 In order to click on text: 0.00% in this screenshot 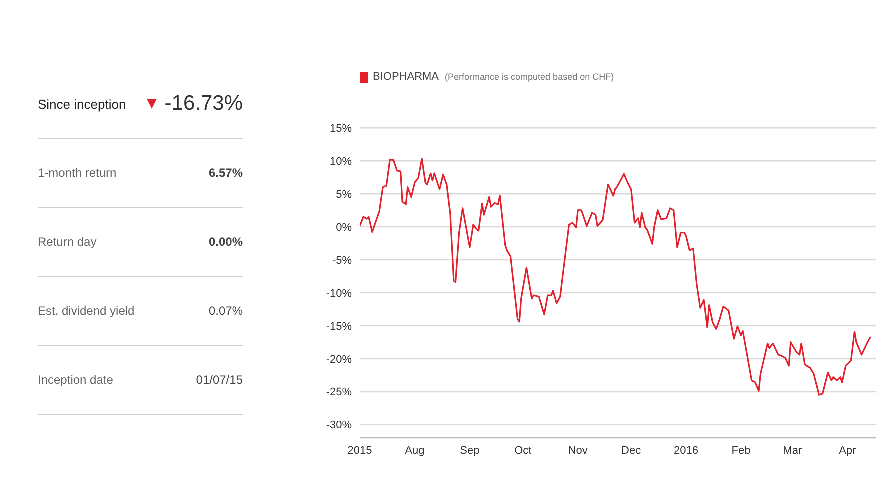, I will do `click(225, 242)`.